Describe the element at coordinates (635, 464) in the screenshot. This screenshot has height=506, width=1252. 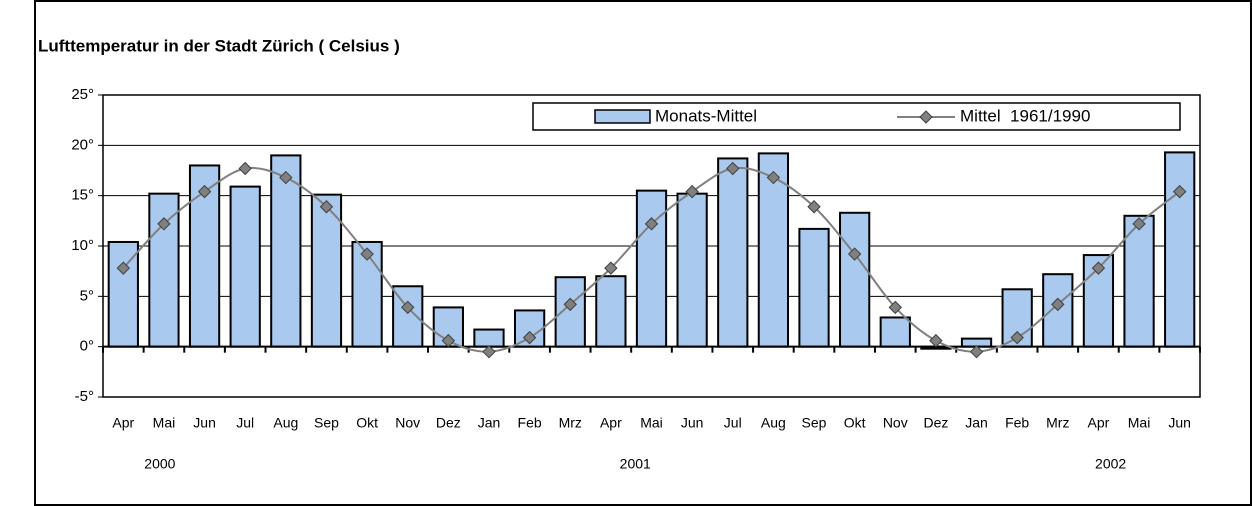
I see `year-label: 2001` at that location.